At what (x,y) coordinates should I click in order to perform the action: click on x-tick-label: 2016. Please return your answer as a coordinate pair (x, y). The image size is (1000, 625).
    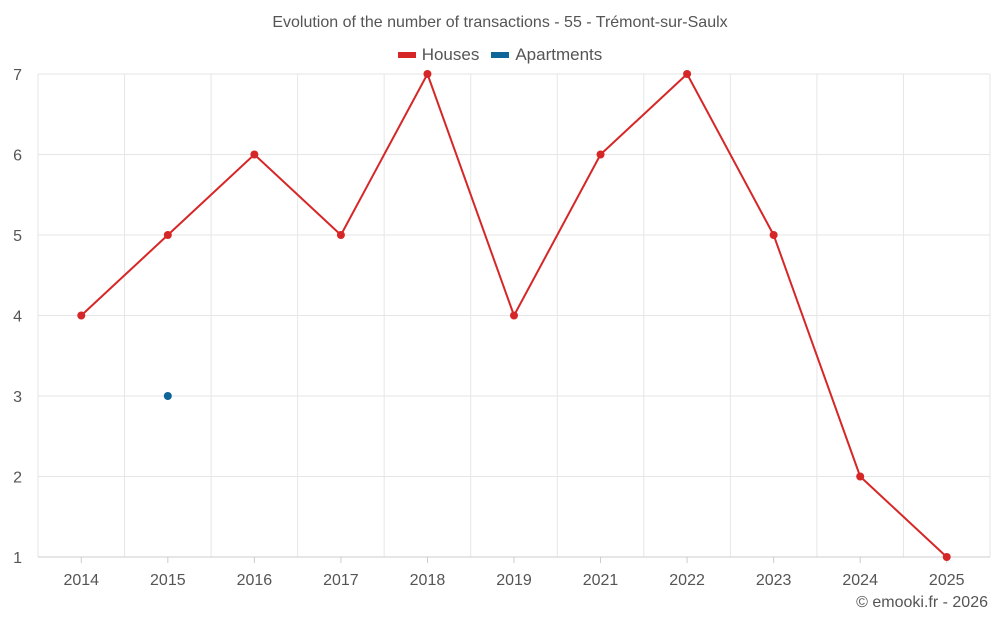
    Looking at the image, I should click on (255, 580).